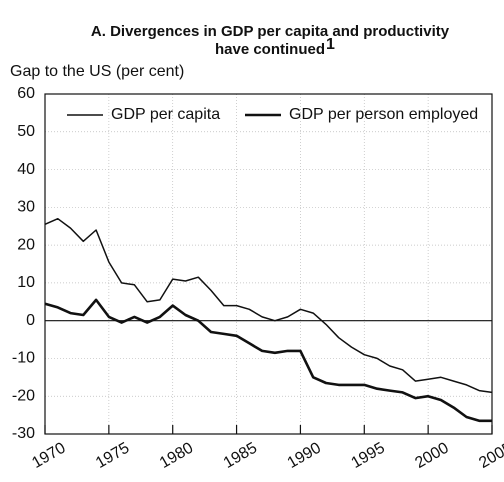  What do you see at coordinates (330, 44) in the screenshot?
I see `title-note: 1` at bounding box center [330, 44].